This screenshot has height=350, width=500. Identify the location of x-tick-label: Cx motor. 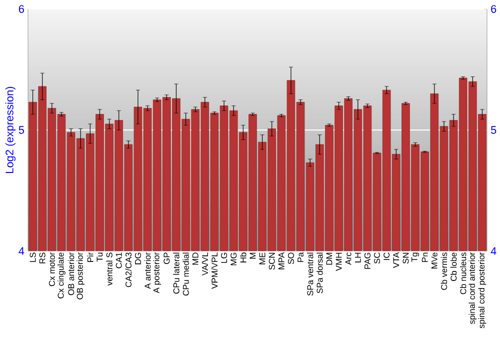
(51, 269).